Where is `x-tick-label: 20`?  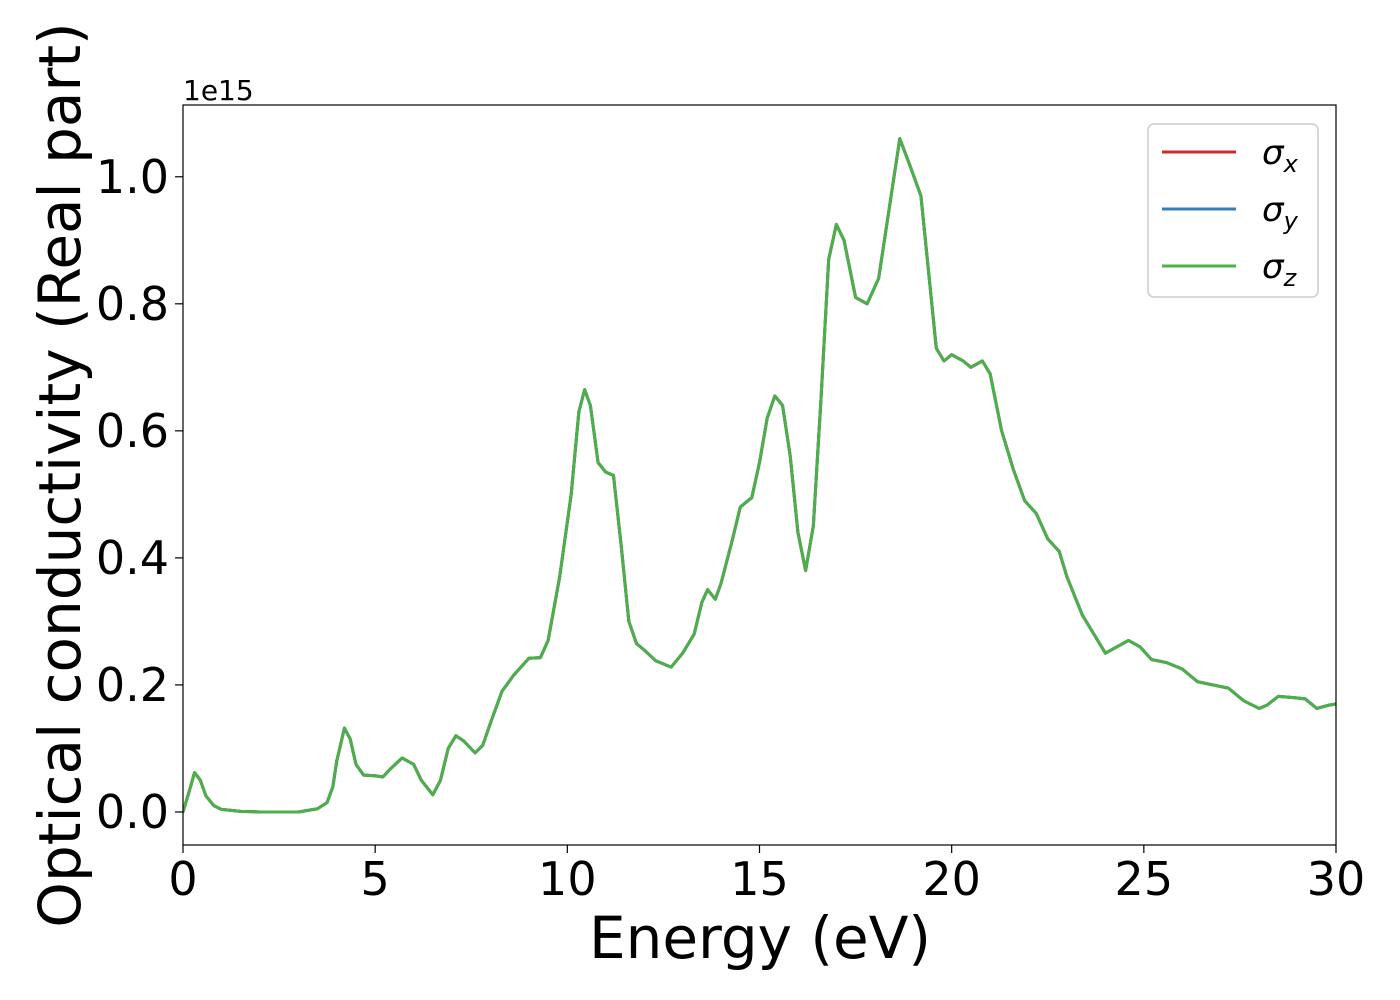 x-tick-label: 20 is located at coordinates (951, 879).